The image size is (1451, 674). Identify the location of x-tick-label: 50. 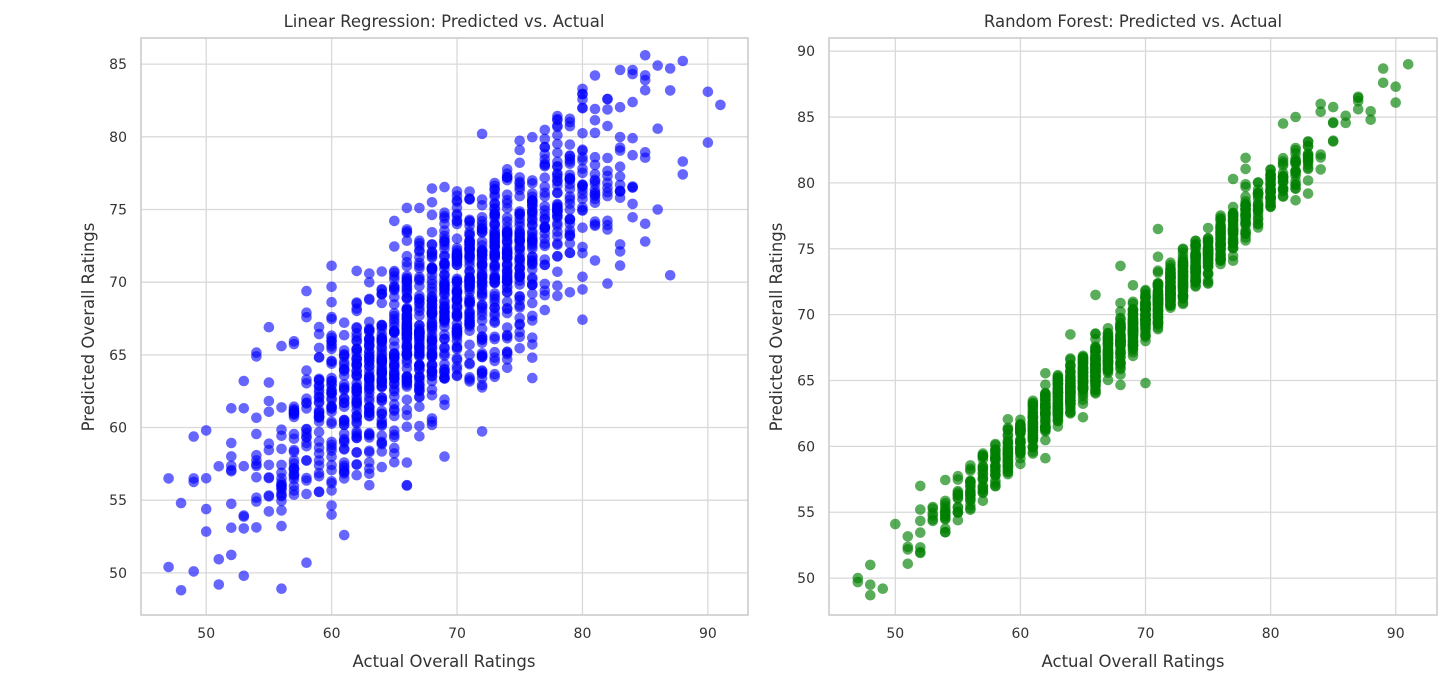
(206, 634).